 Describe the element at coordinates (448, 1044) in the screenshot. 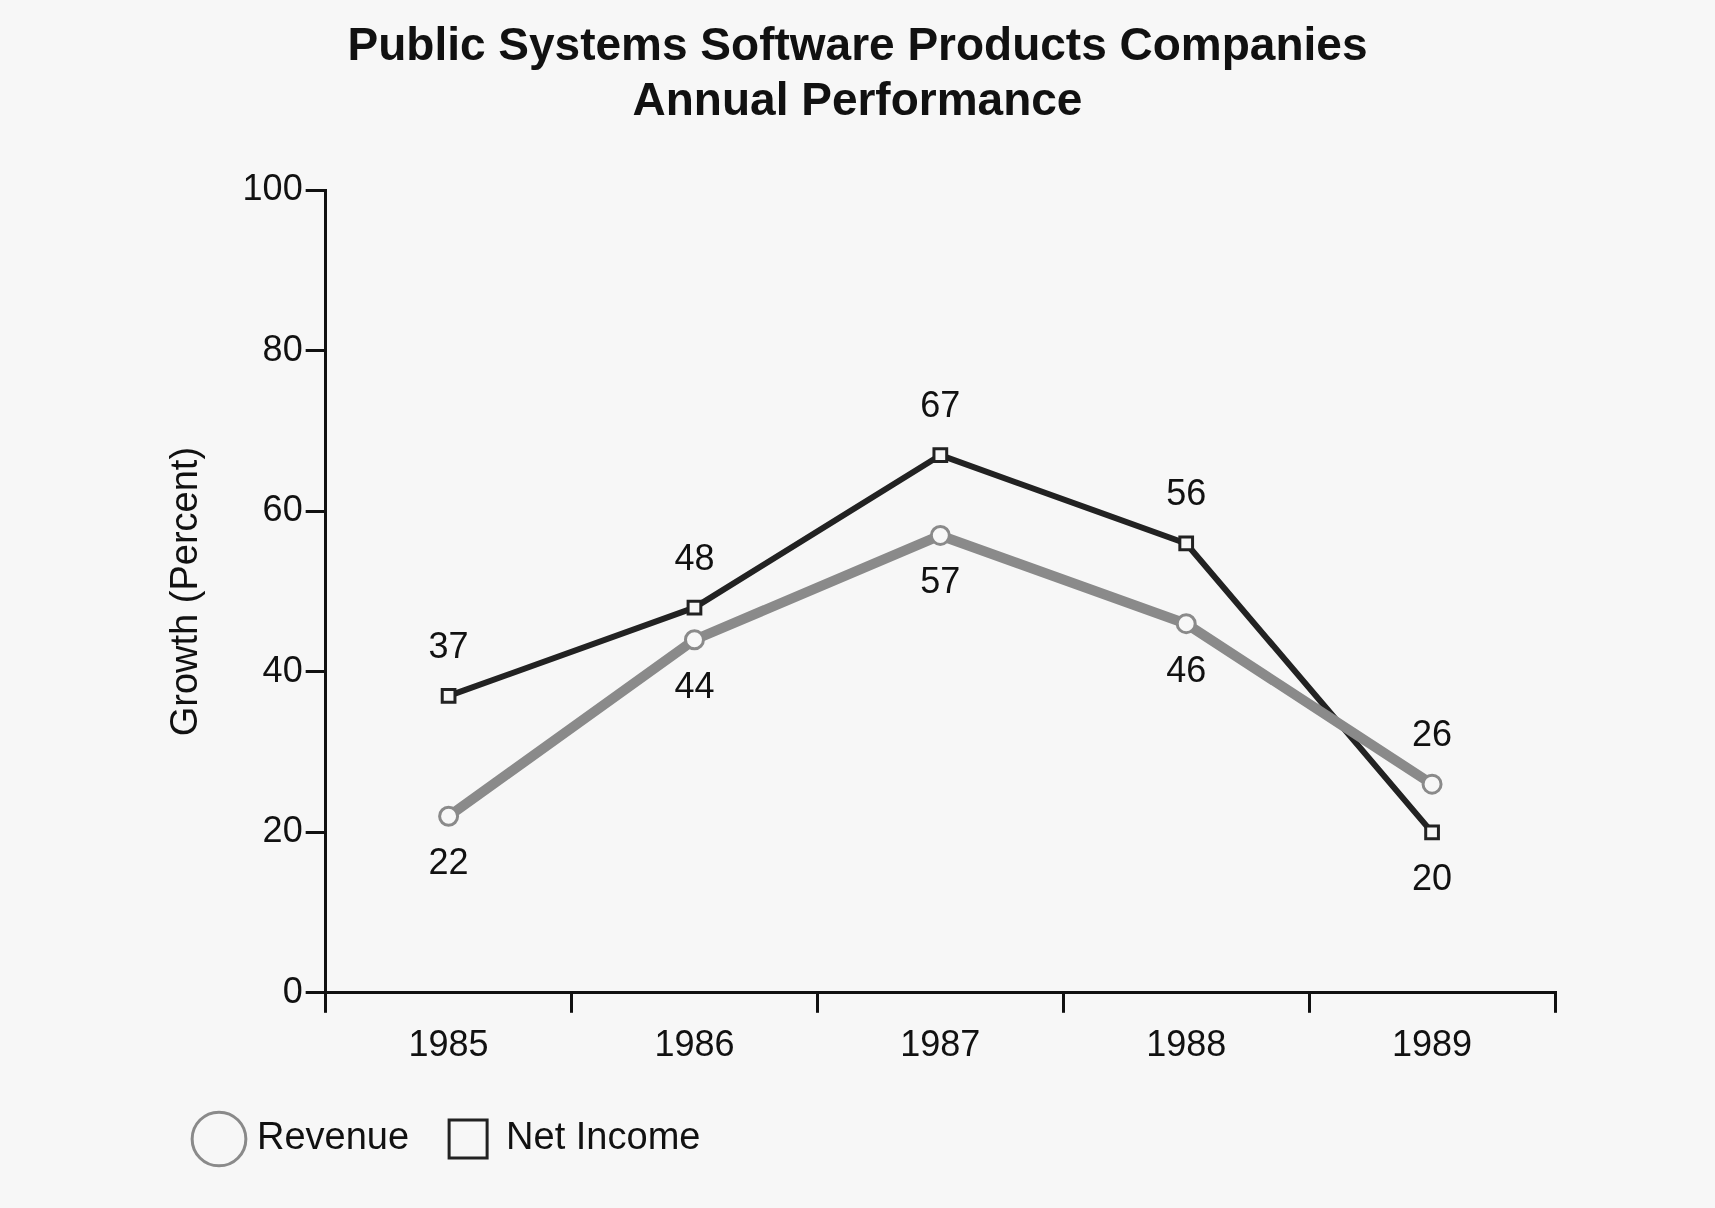

I see `x-tick-label: 1985` at that location.